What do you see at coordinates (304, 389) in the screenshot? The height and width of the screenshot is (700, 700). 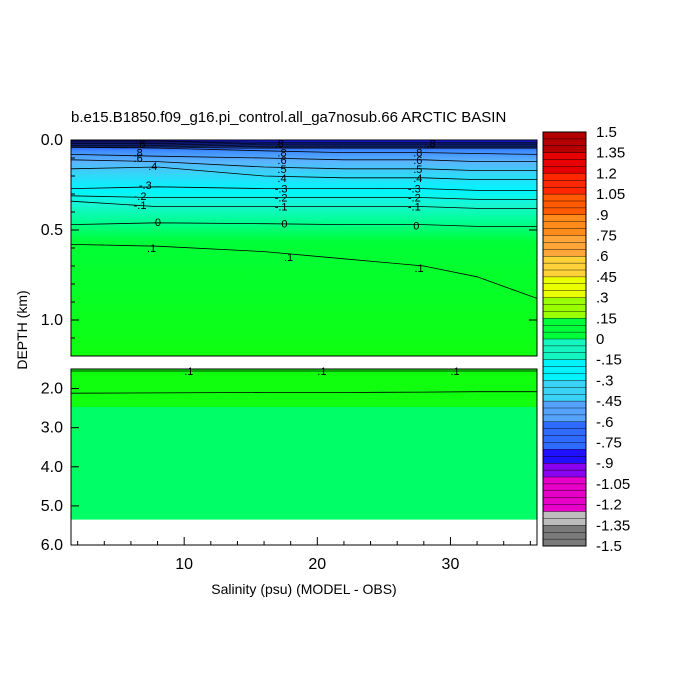 I see `bottom-upper-green` at bounding box center [304, 389].